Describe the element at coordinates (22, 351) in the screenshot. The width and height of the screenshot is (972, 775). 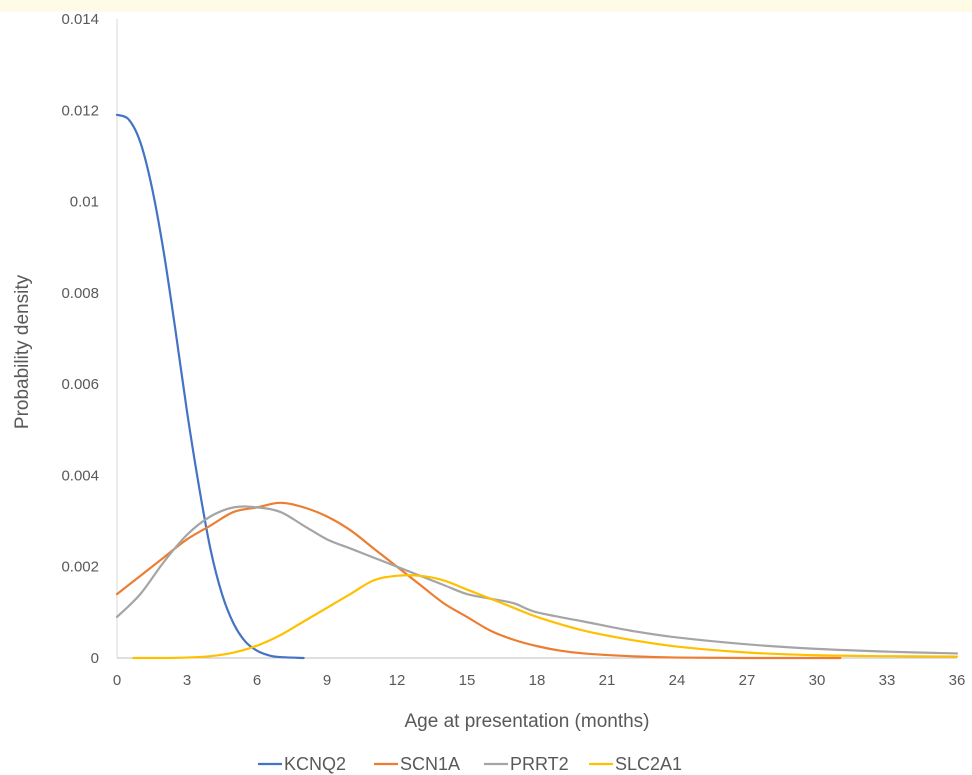
I see `y-axis-title: Probability density` at that location.